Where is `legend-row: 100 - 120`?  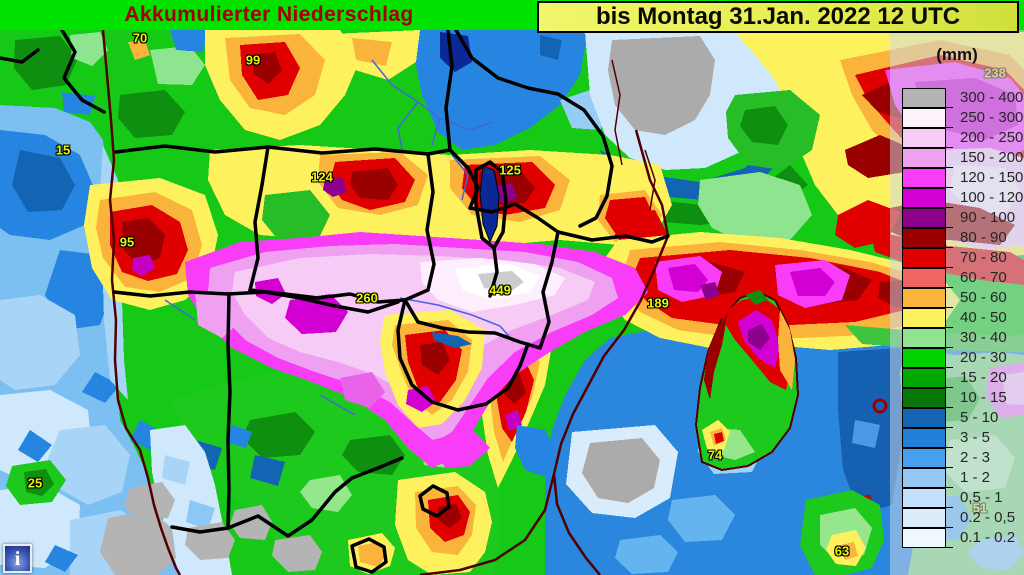 legend-row: 100 - 120 is located at coordinates (962, 198).